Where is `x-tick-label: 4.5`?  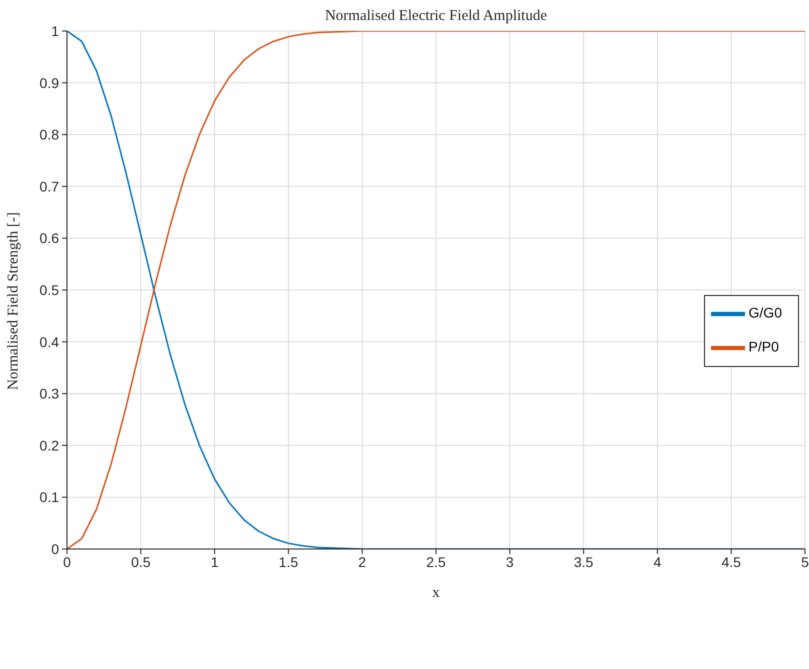
x-tick-label: 4.5 is located at coordinates (731, 562).